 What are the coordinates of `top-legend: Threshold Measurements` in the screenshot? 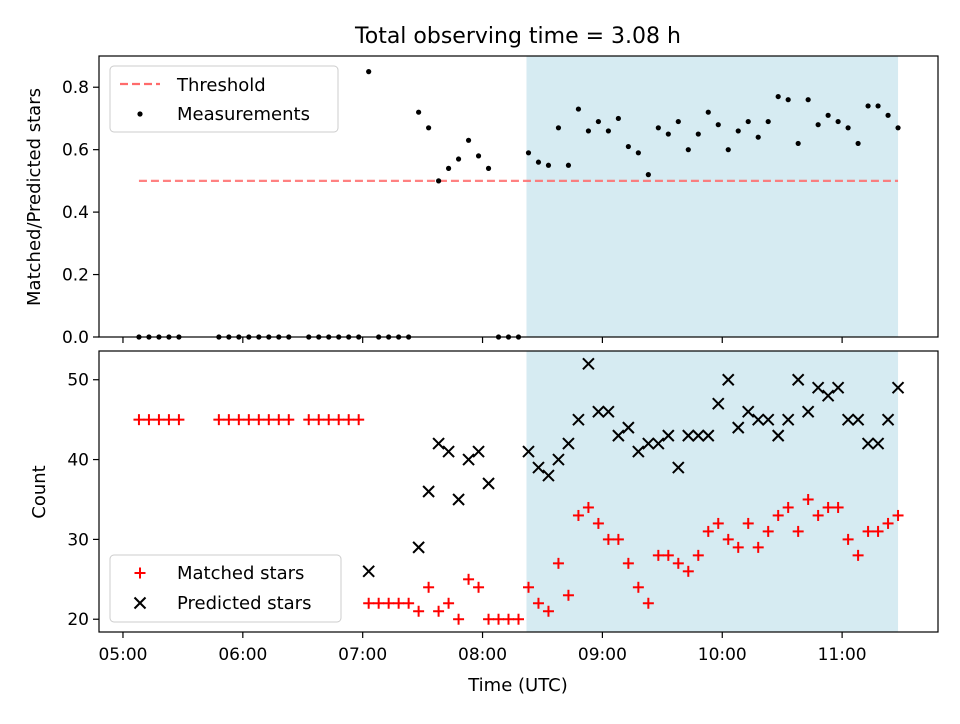 It's located at (224, 99).